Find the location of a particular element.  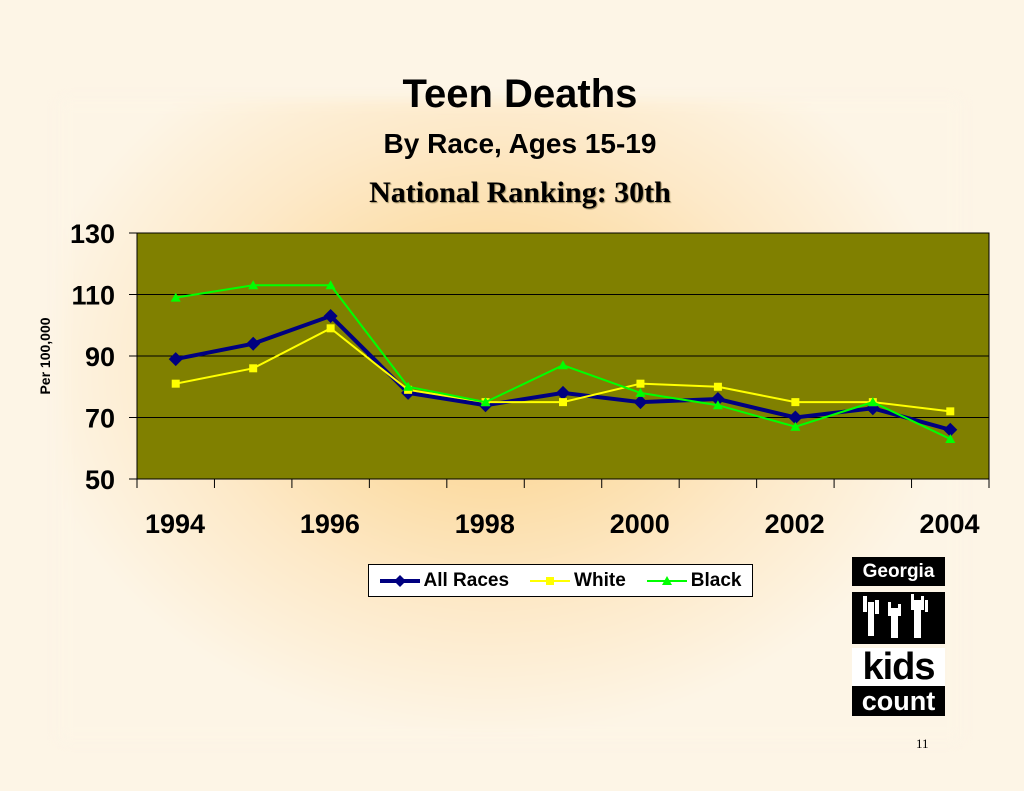

x-tick-label: 1994 is located at coordinates (175, 524).